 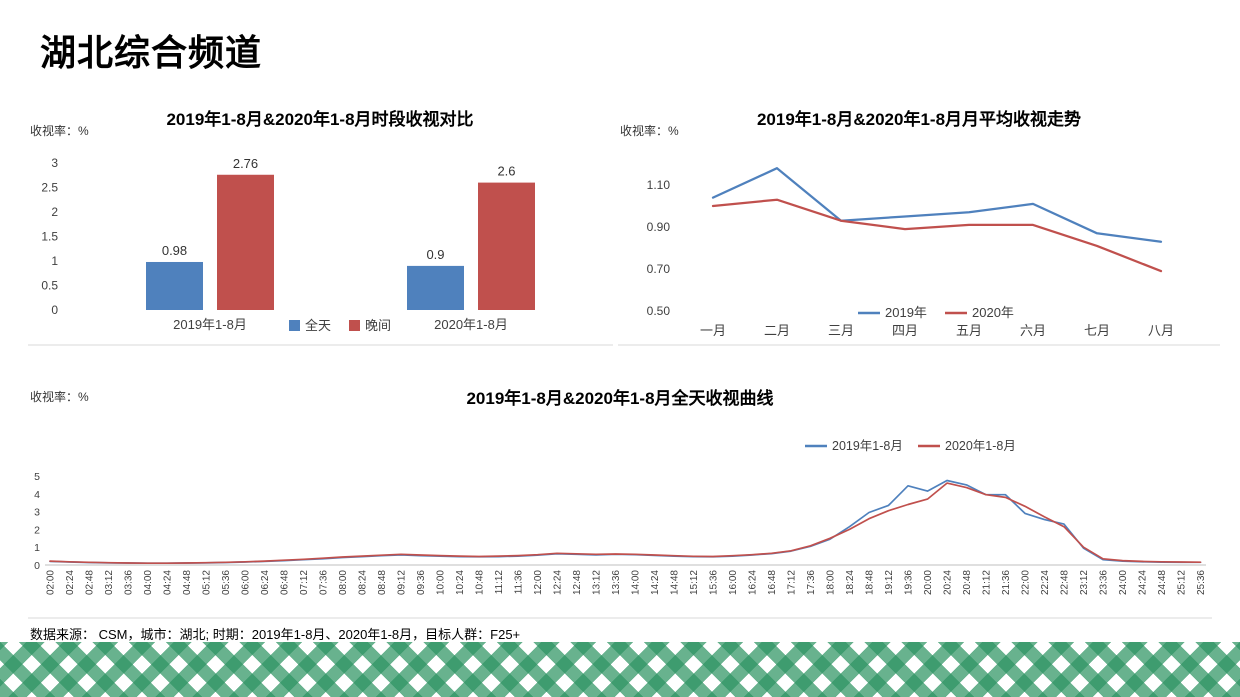 What do you see at coordinates (109, 582) in the screenshot?
I see `x-time-label: 03:12` at bounding box center [109, 582].